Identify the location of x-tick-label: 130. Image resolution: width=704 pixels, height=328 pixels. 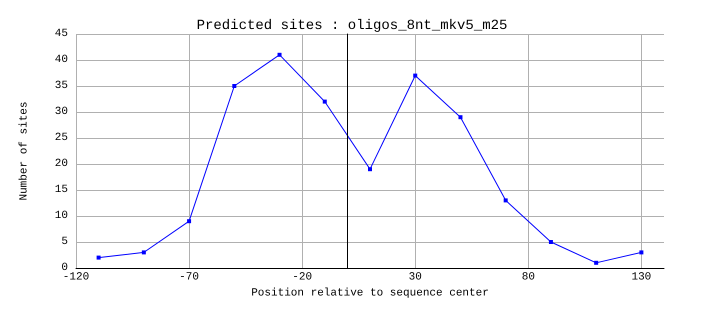
(641, 278).